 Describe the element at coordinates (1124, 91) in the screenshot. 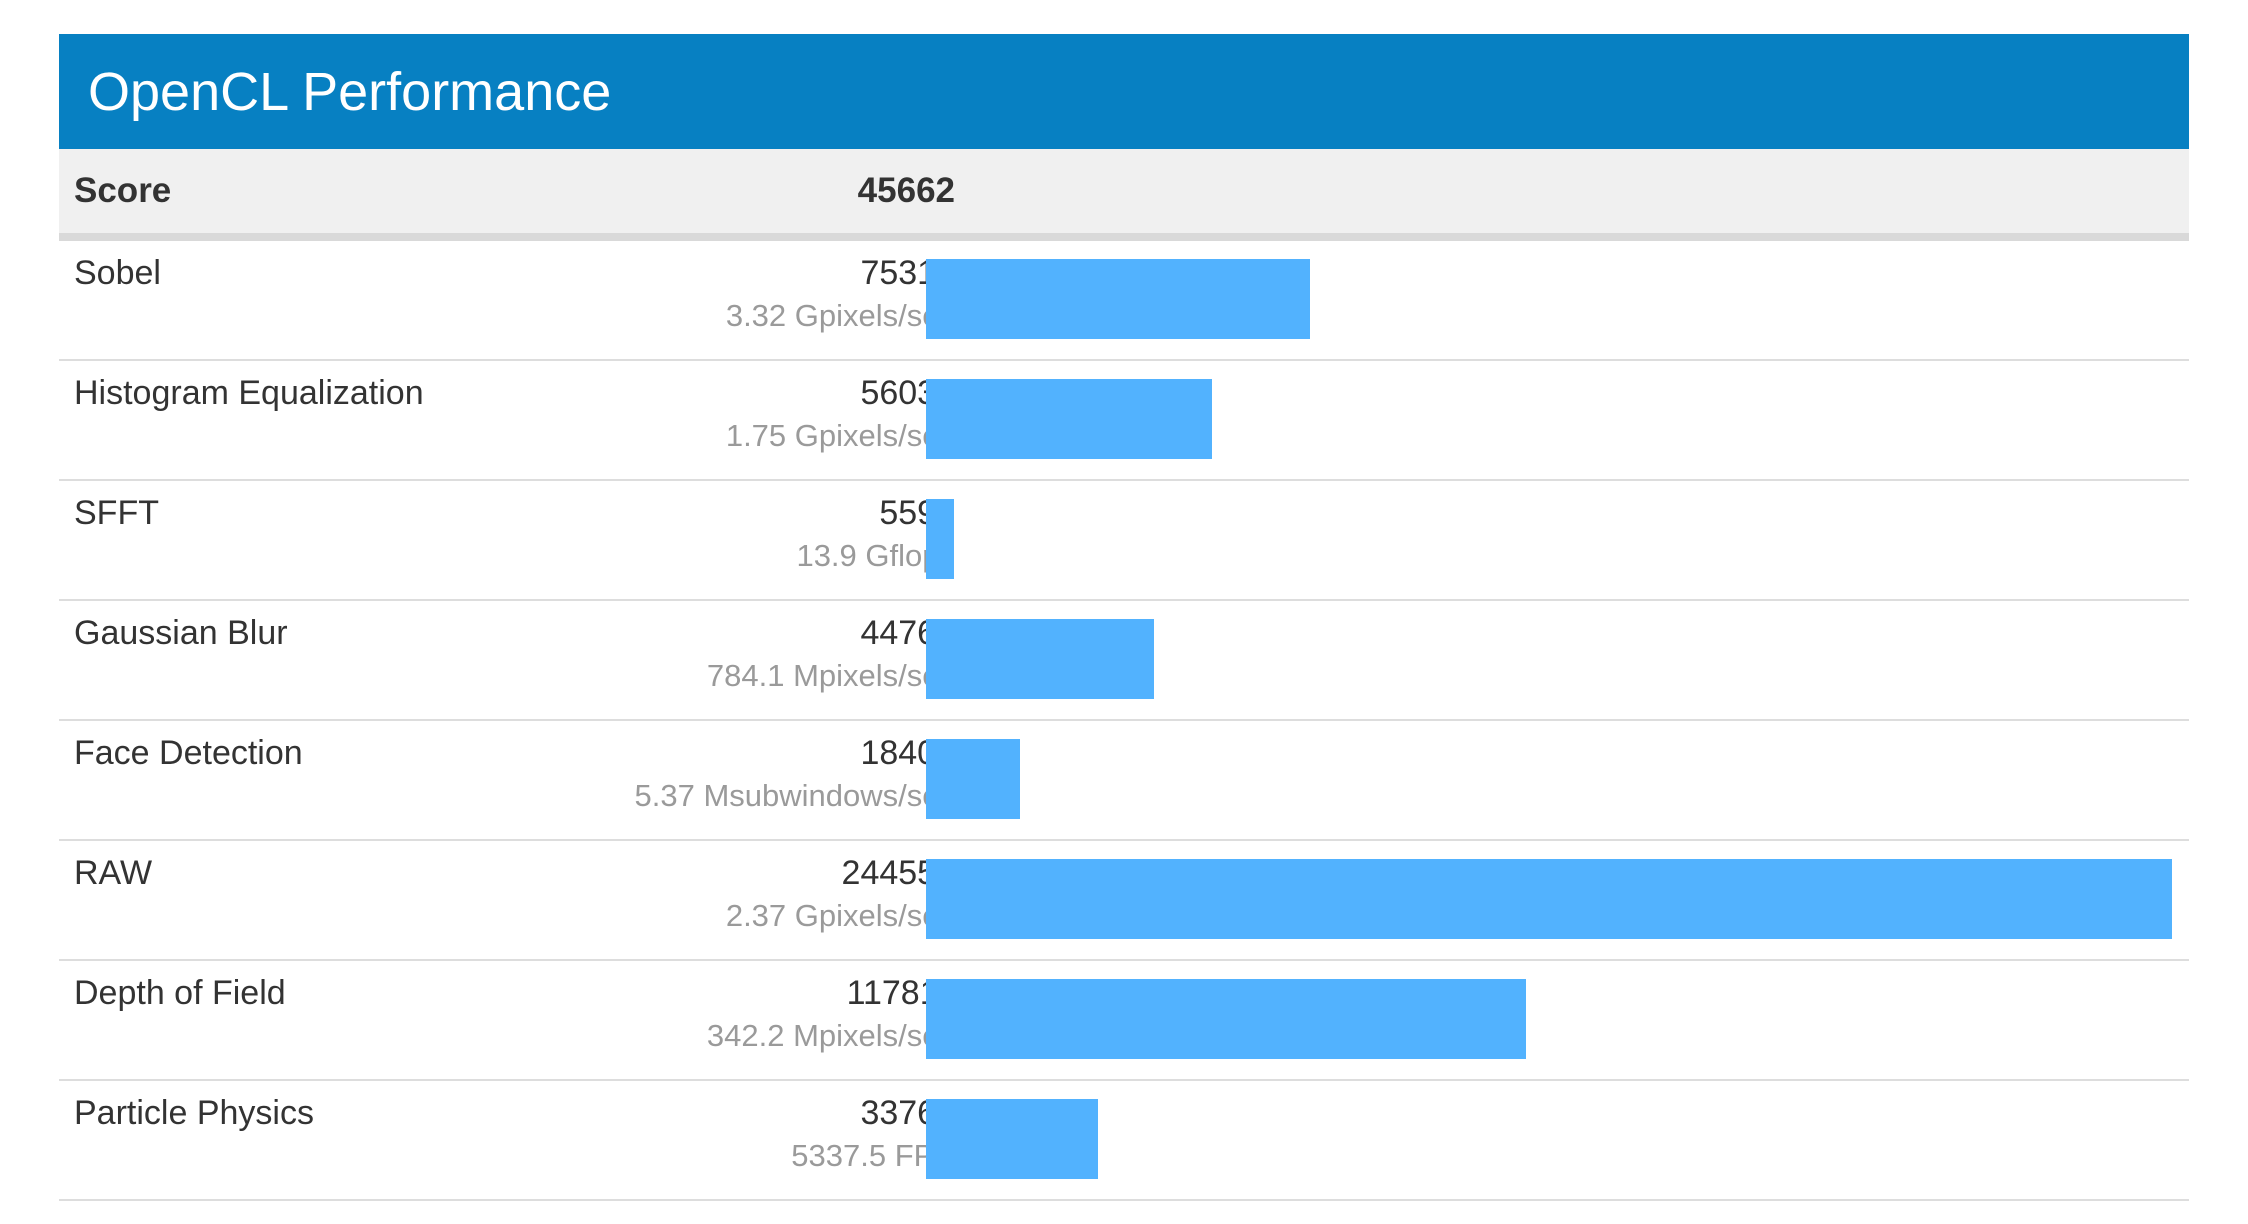

I see `panel-header: OpenCL Performance` at that location.